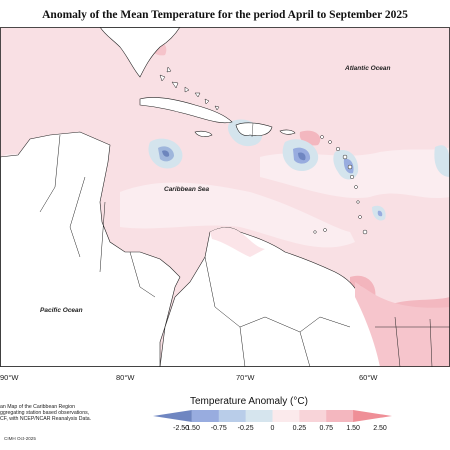  Describe the element at coordinates (45, 413) in the screenshot. I see `note-line: ggregating station based observations,` at that location.